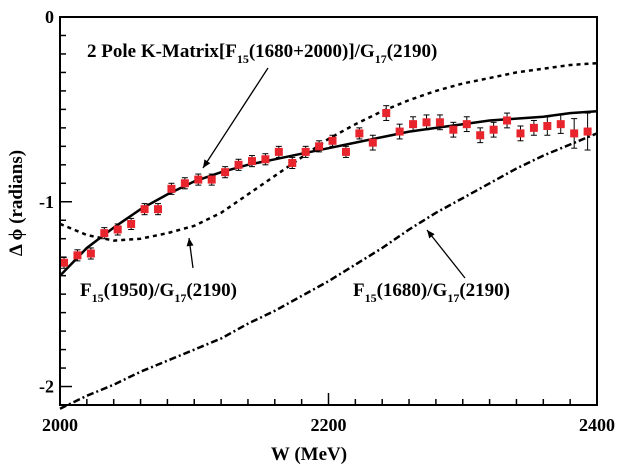  Describe the element at coordinates (312, 51) in the screenshot. I see `annotation-text: (1680+2000)]/G` at that location.